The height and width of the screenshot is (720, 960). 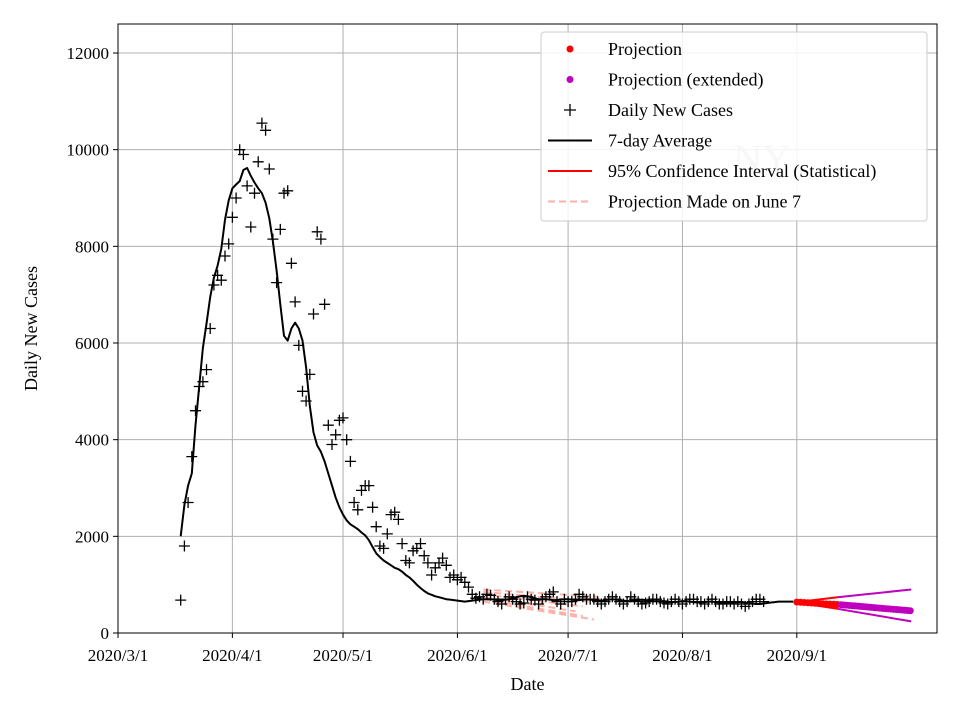 What do you see at coordinates (92, 440) in the screenshot?
I see `y-tick-label: 4000` at bounding box center [92, 440].